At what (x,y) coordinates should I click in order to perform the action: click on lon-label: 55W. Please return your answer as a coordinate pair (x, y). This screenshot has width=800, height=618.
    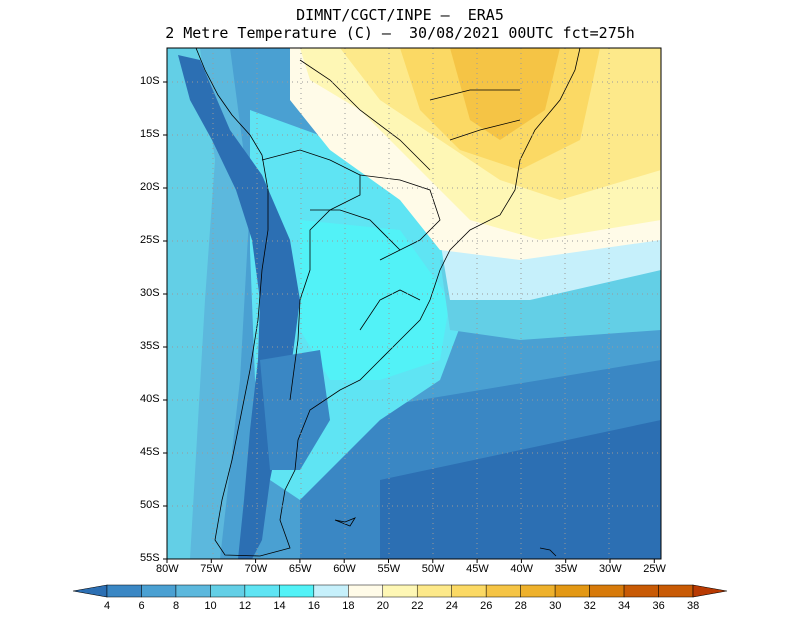
    Looking at the image, I should click on (389, 569).